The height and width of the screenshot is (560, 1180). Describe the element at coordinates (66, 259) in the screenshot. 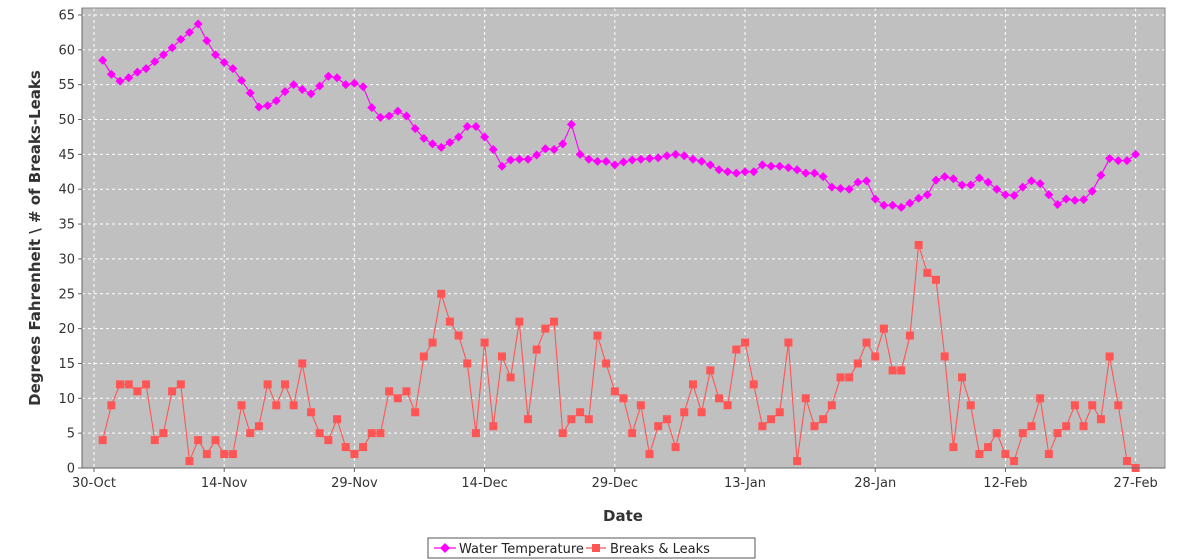

I see `y-tick-label: 30` at that location.